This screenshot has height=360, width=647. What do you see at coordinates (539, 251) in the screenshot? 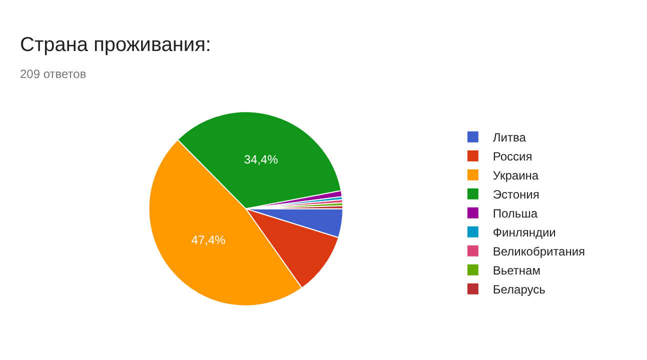
I see `legend-label: Великобритания` at bounding box center [539, 251].